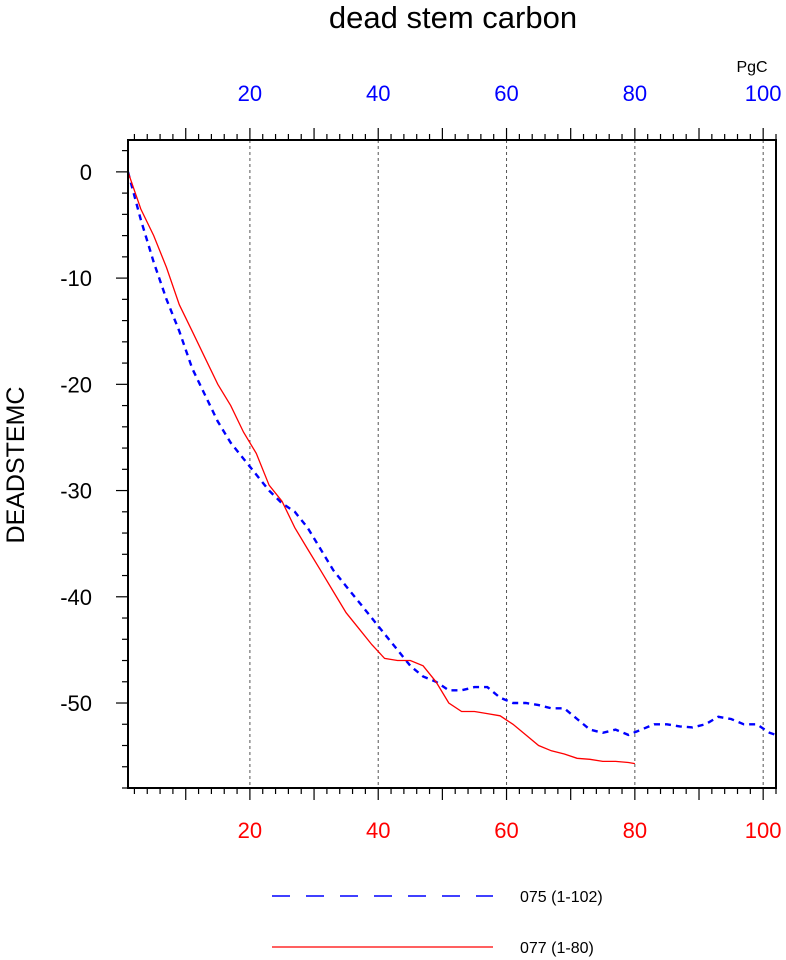 This screenshot has width=786, height=960. What do you see at coordinates (378, 93) in the screenshot?
I see `x-tick-label-top: 40` at bounding box center [378, 93].